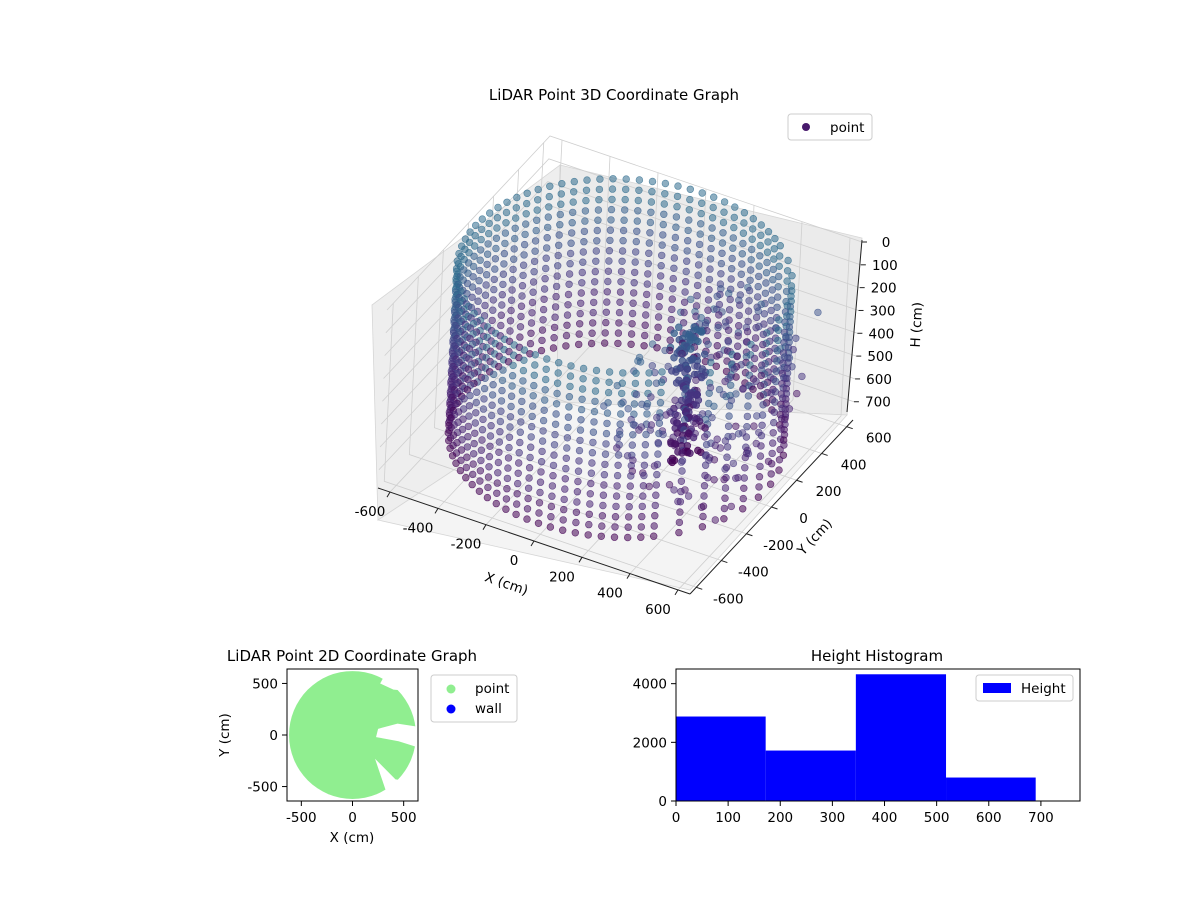 This screenshot has height=905, width=1200. Describe the element at coordinates (492, 689) in the screenshot. I see `legend-label-point-2d: point` at that location.